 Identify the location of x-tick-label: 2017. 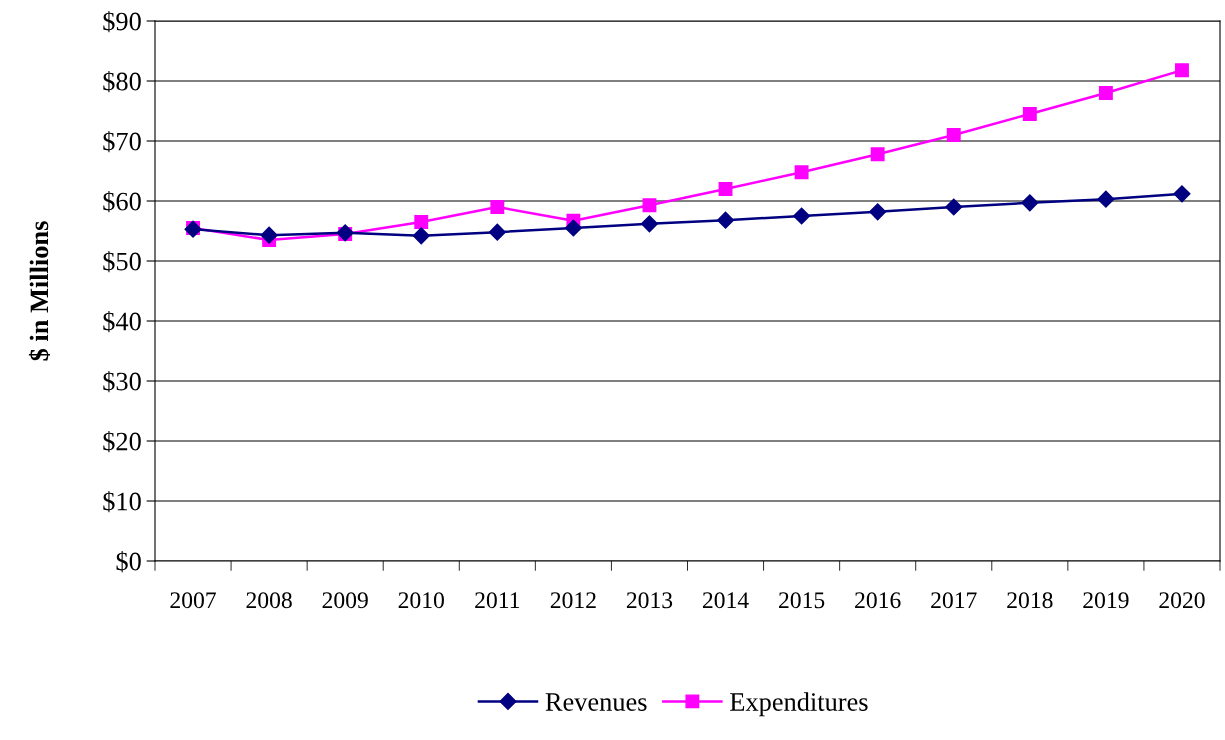
(954, 600).